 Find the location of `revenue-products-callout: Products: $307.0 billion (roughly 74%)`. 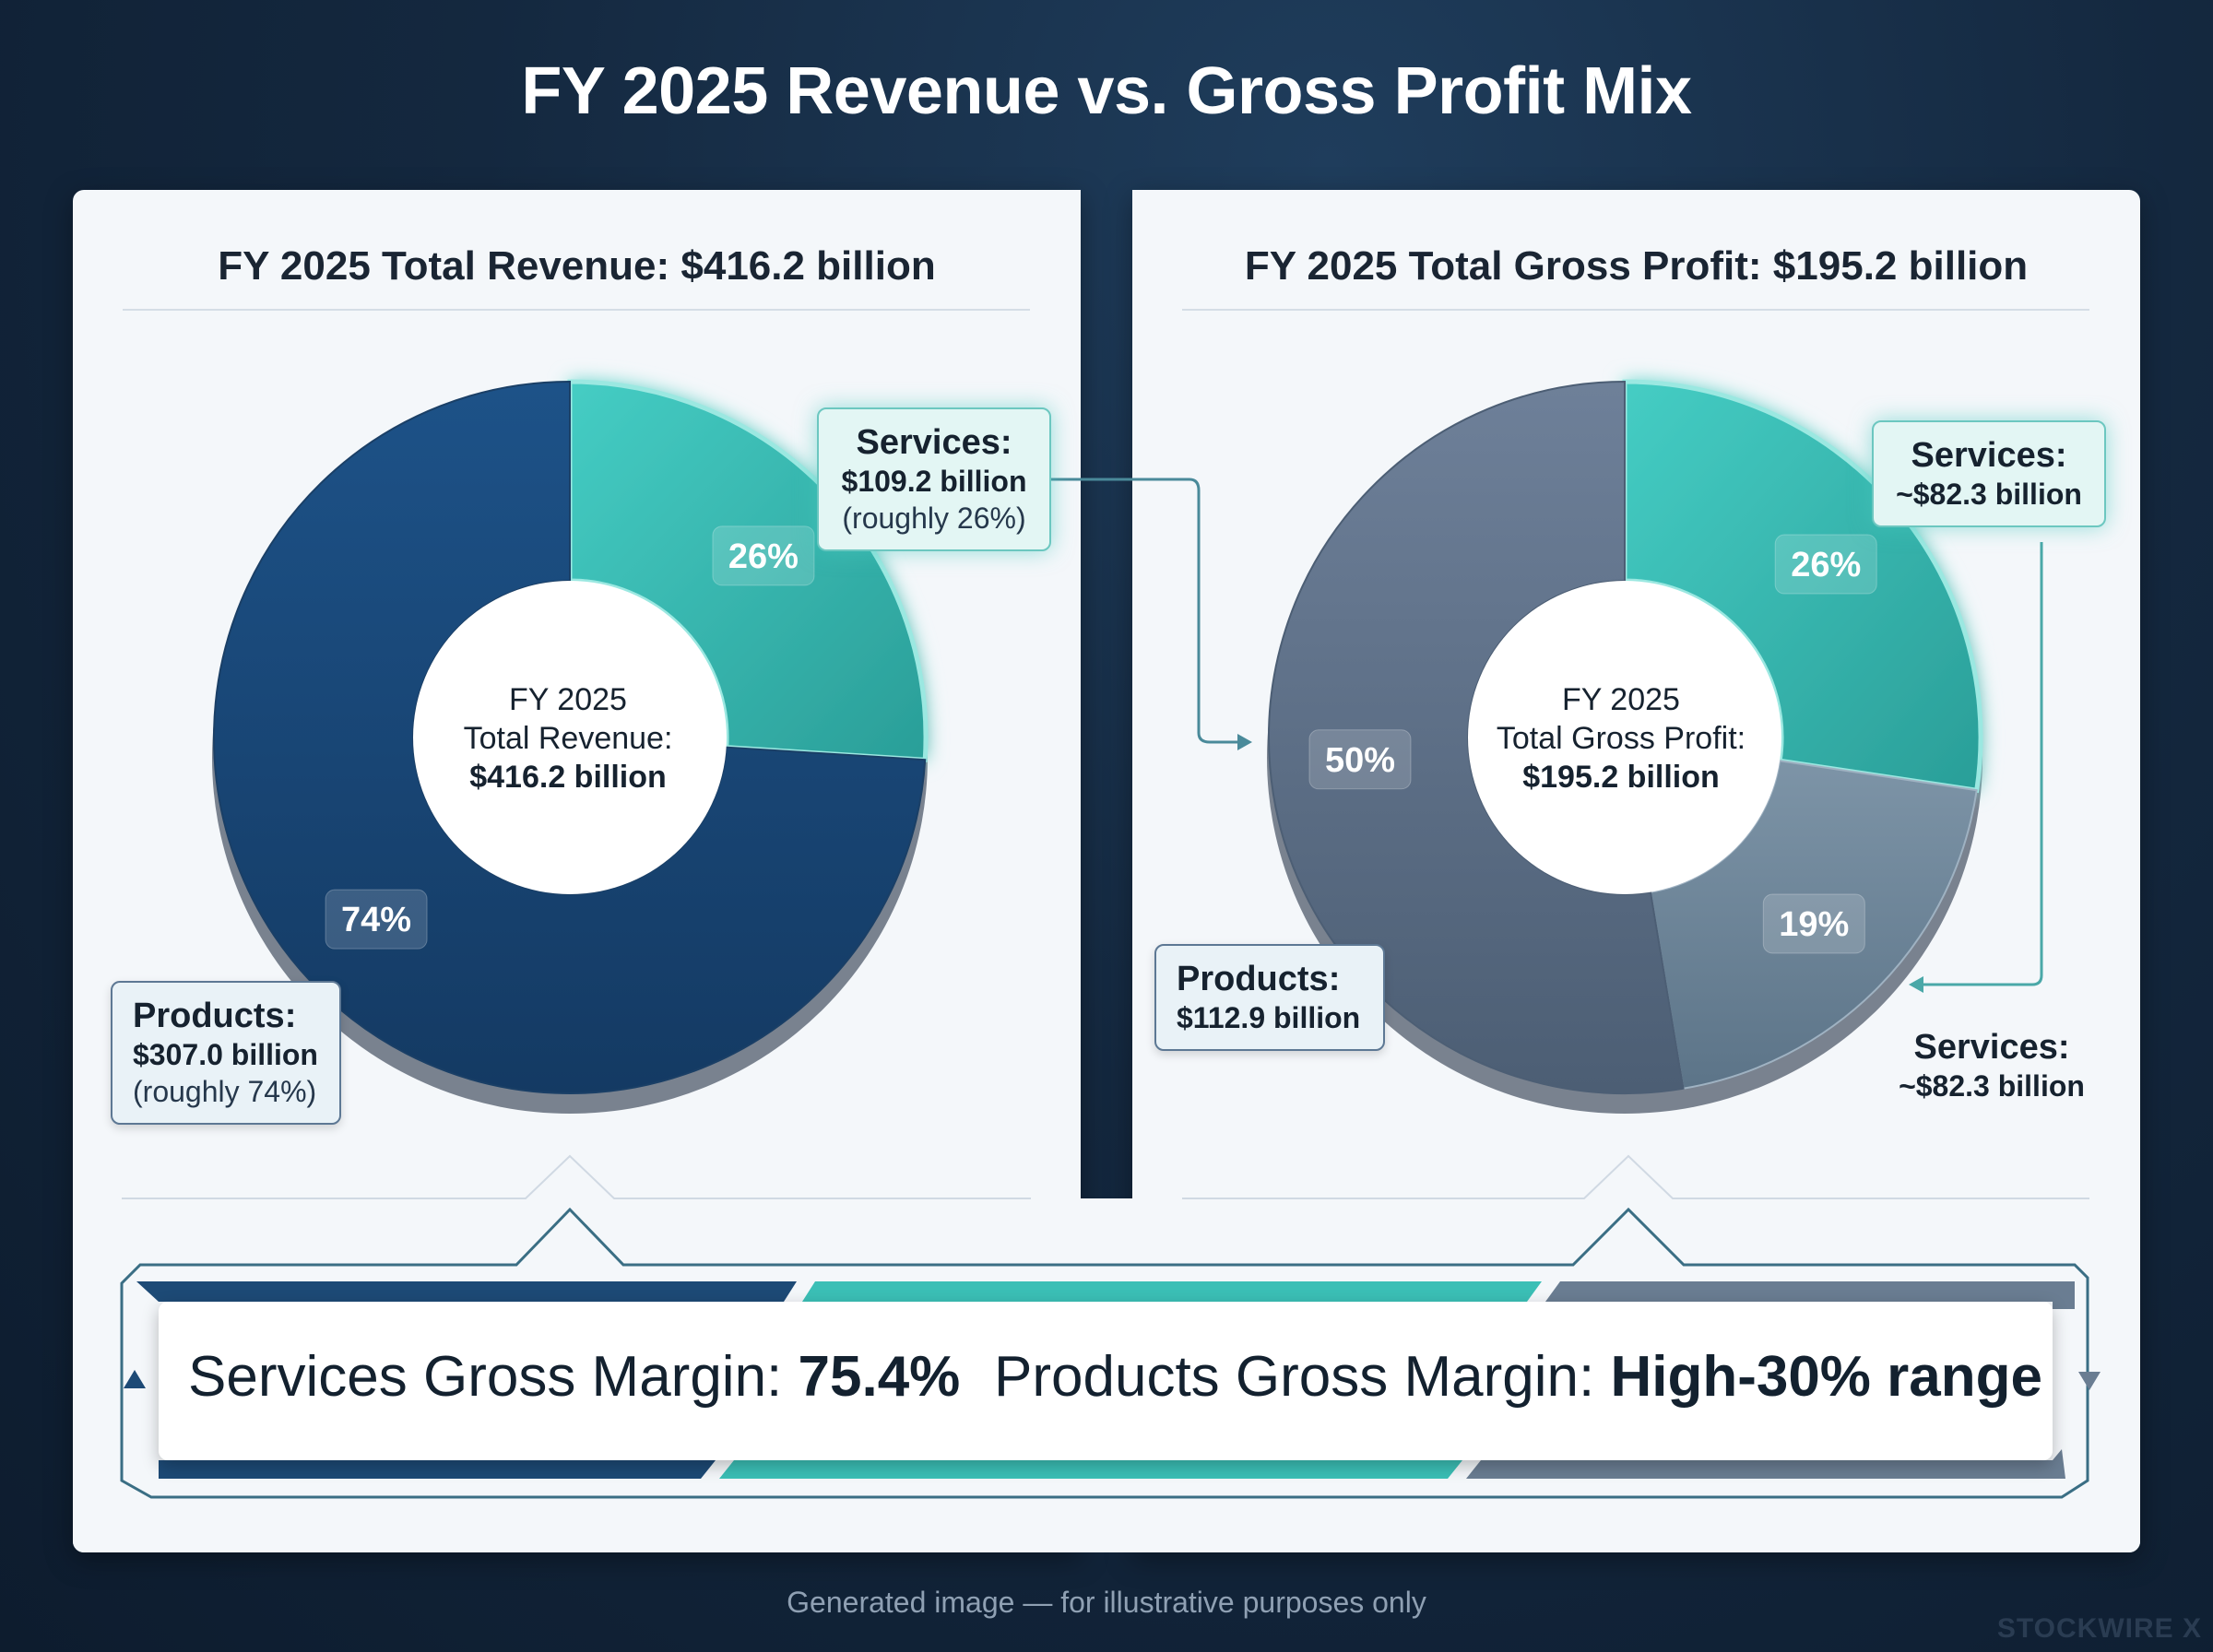

revenue-products-callout: Products: $307.0 billion (roughly 74%) is located at coordinates (226, 1053).